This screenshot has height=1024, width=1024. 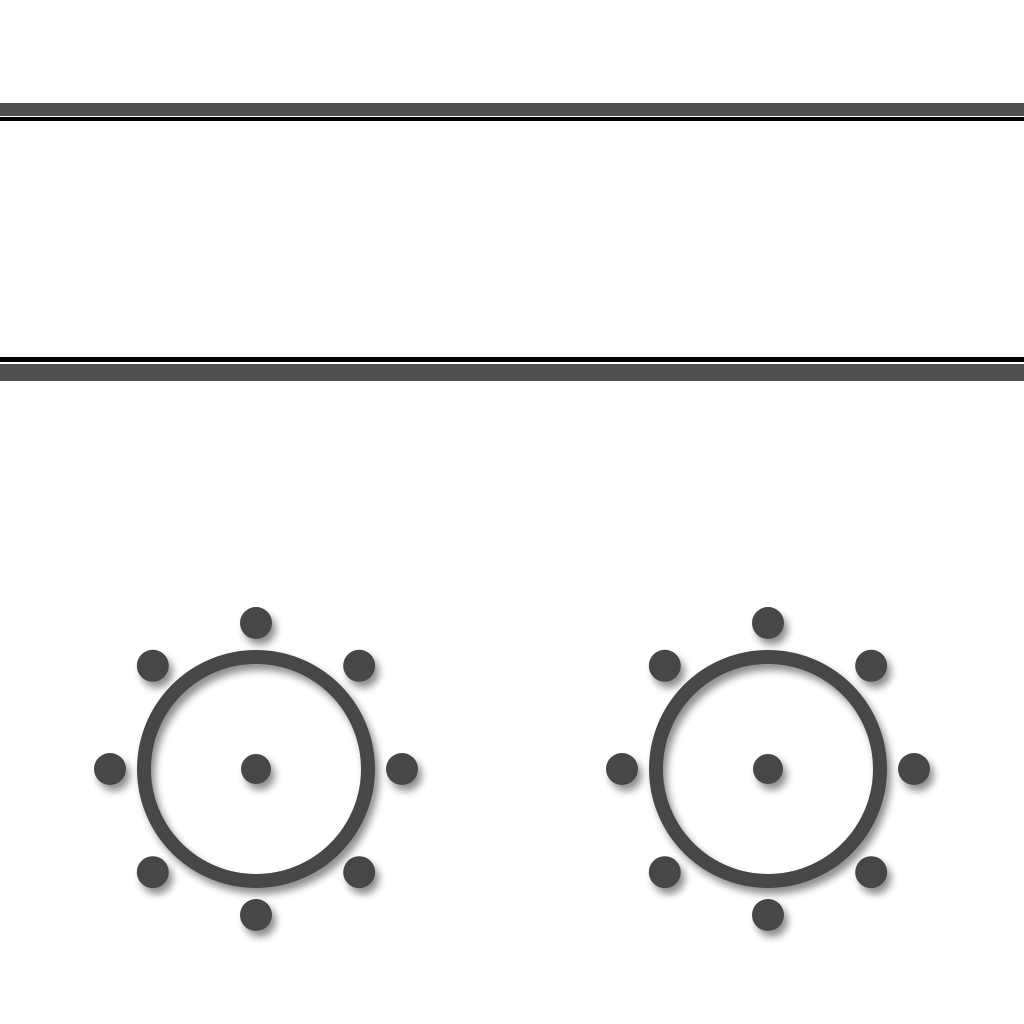 What do you see at coordinates (512, 359) in the screenshot?
I see `bottom-band-black-line` at bounding box center [512, 359].